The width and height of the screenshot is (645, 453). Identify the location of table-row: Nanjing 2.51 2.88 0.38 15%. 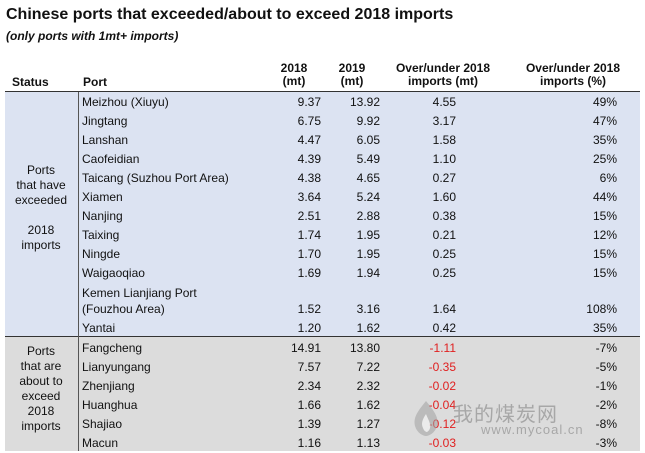
(322, 216).